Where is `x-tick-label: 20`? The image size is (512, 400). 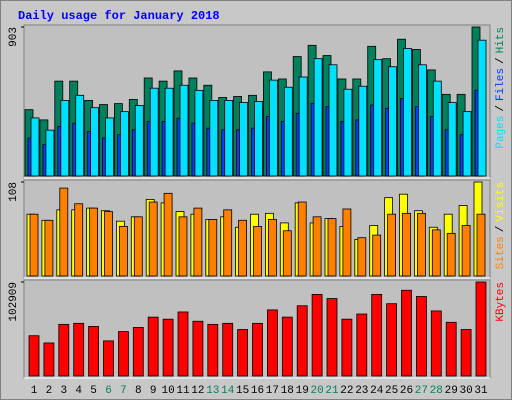 x-tick-label: 20 is located at coordinates (316, 391).